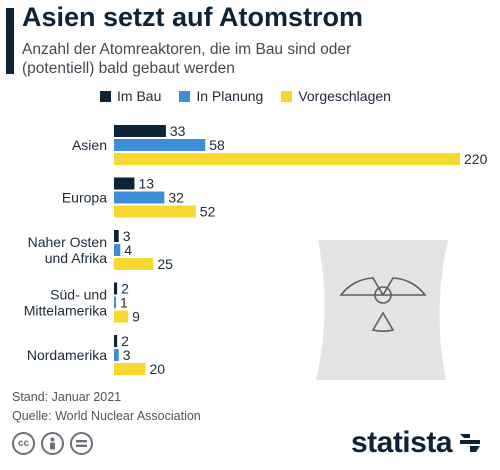 This screenshot has height=470, width=500. I want to click on bar-value-label: 220, so click(476, 159).